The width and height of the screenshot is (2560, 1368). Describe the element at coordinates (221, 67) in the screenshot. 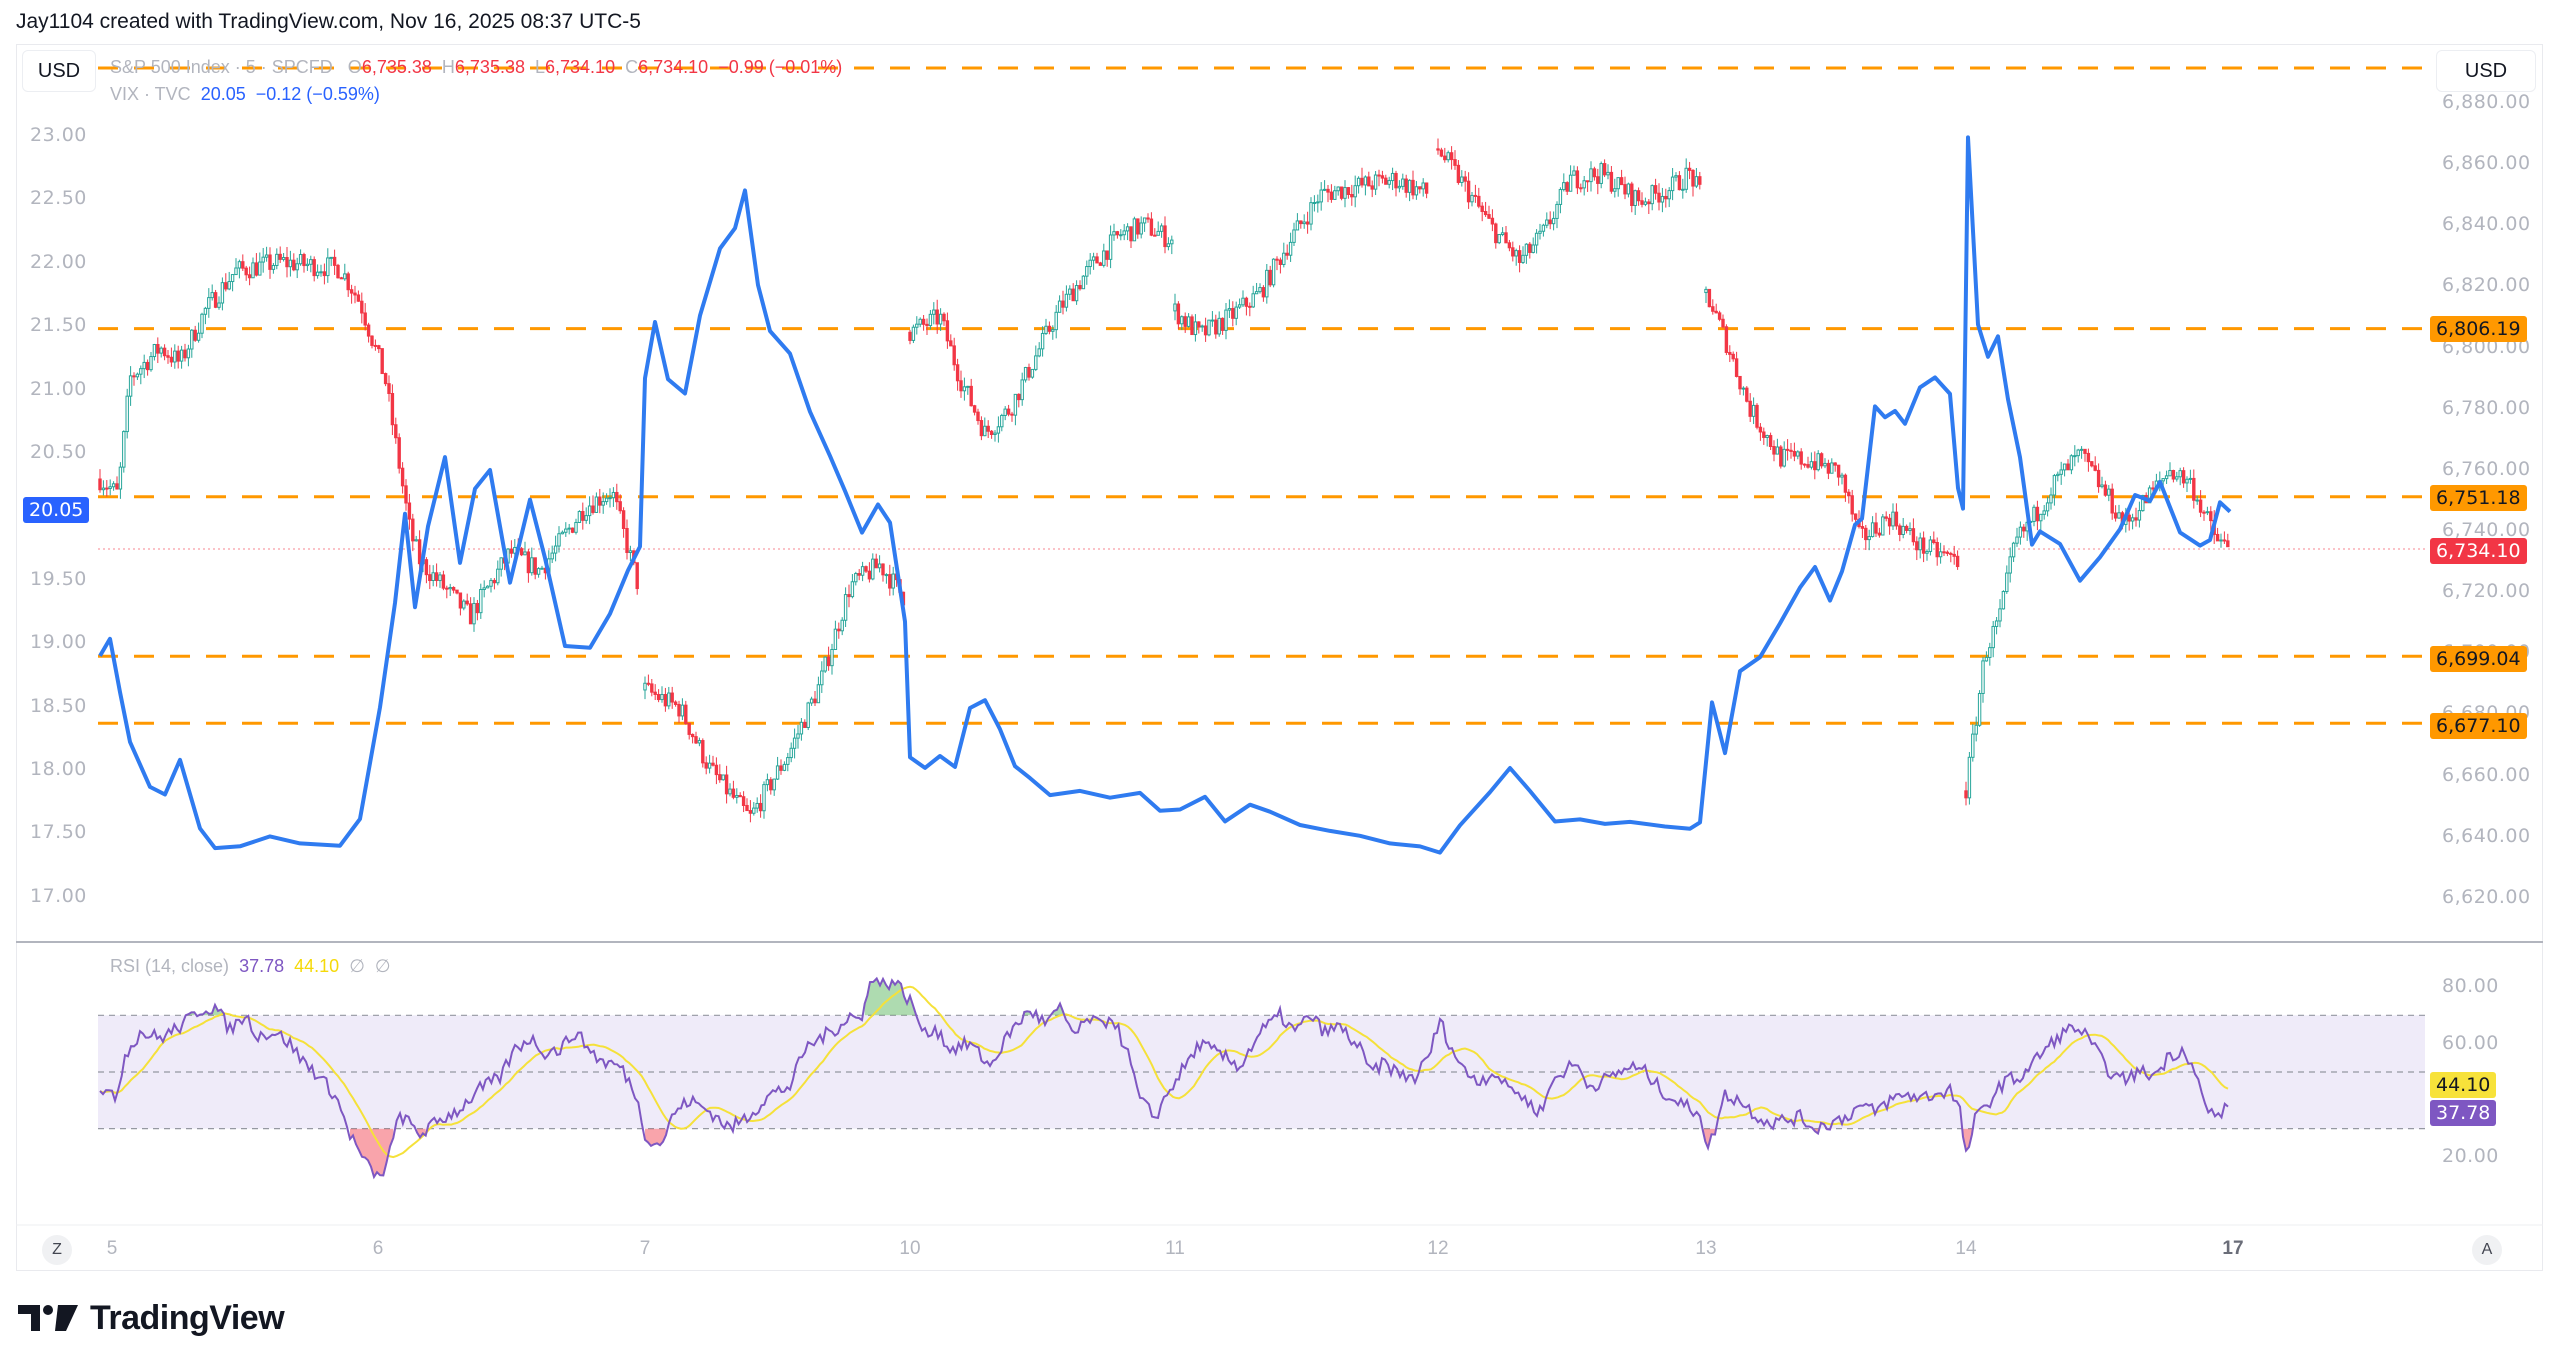

I see `main-symbol: S&P 500 Index · 5 · SPCFD` at that location.